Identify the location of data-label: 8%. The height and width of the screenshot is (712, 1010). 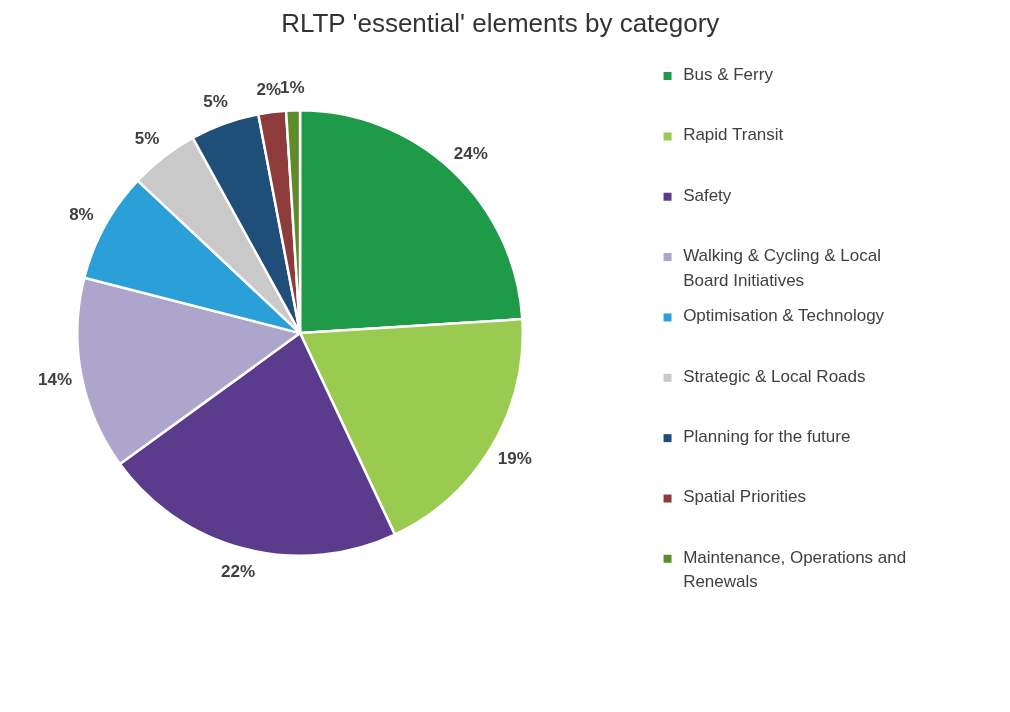
(81, 215).